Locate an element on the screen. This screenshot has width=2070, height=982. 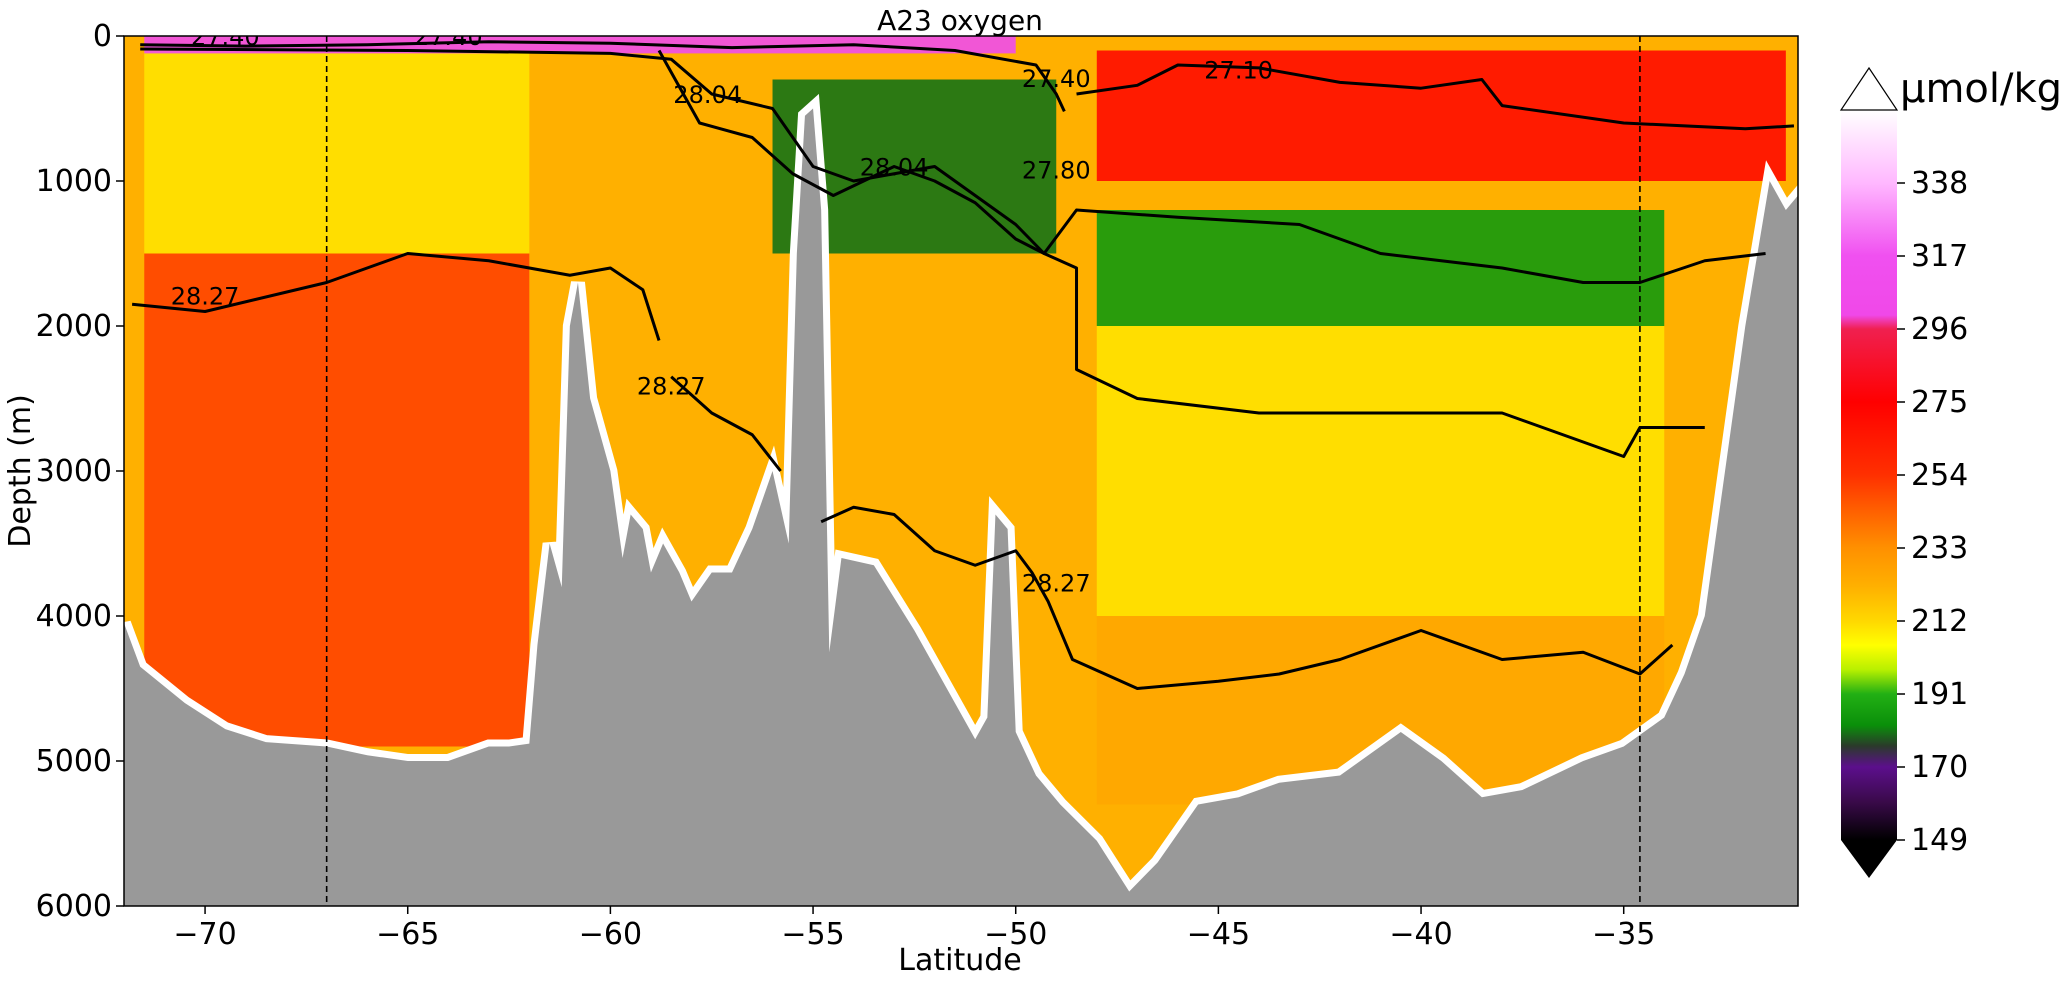
contour-label-2: 27.10 is located at coordinates (1238, 70).